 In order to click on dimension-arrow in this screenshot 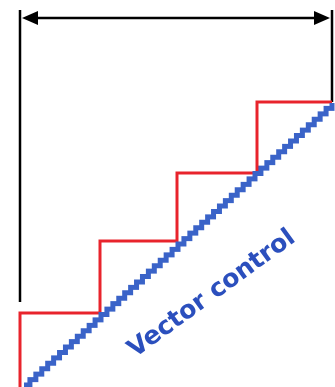, I will do `click(176, 18)`.